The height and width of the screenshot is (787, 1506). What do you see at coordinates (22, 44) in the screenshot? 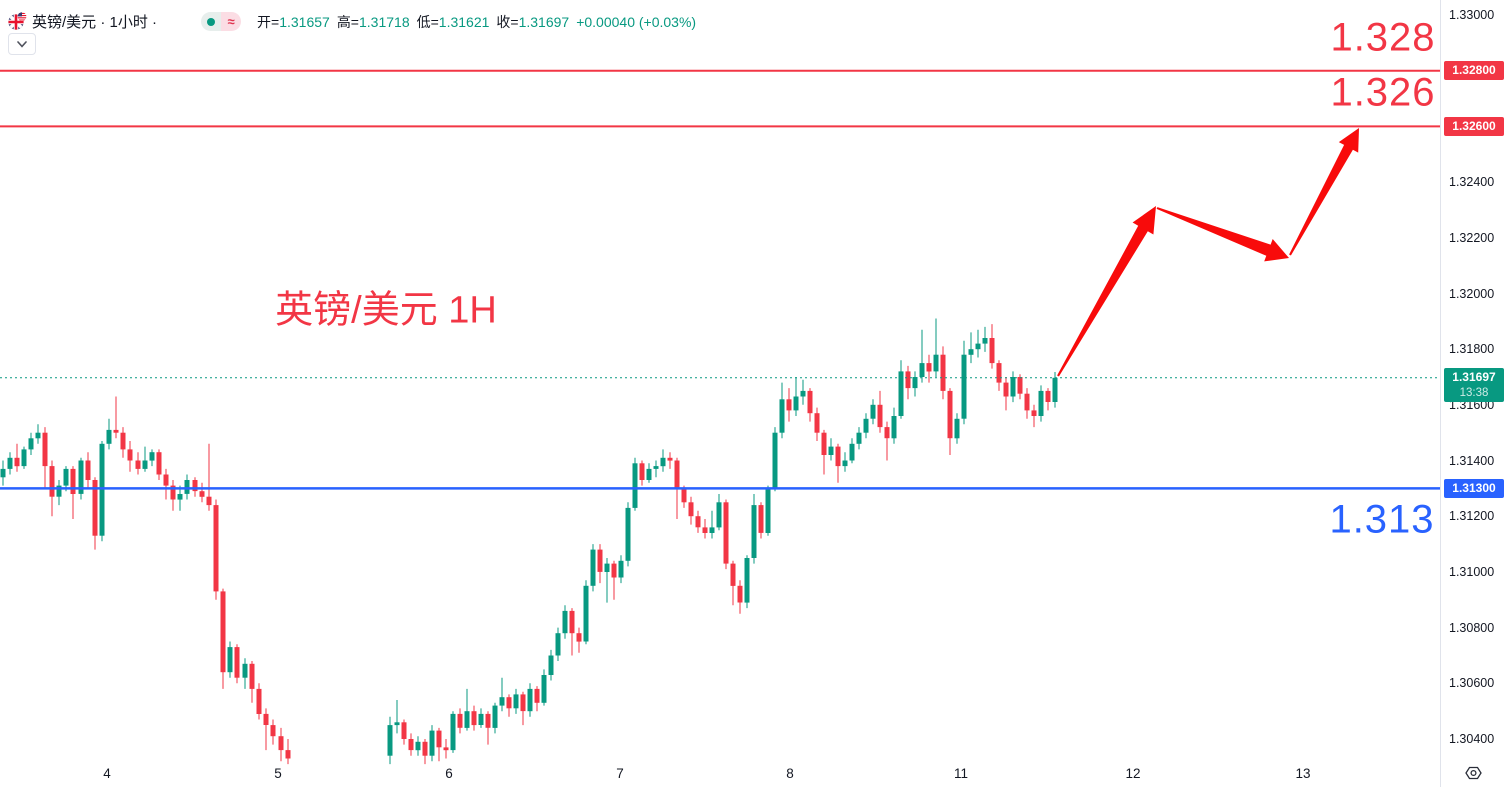
I see `legend-collapse-button` at bounding box center [22, 44].